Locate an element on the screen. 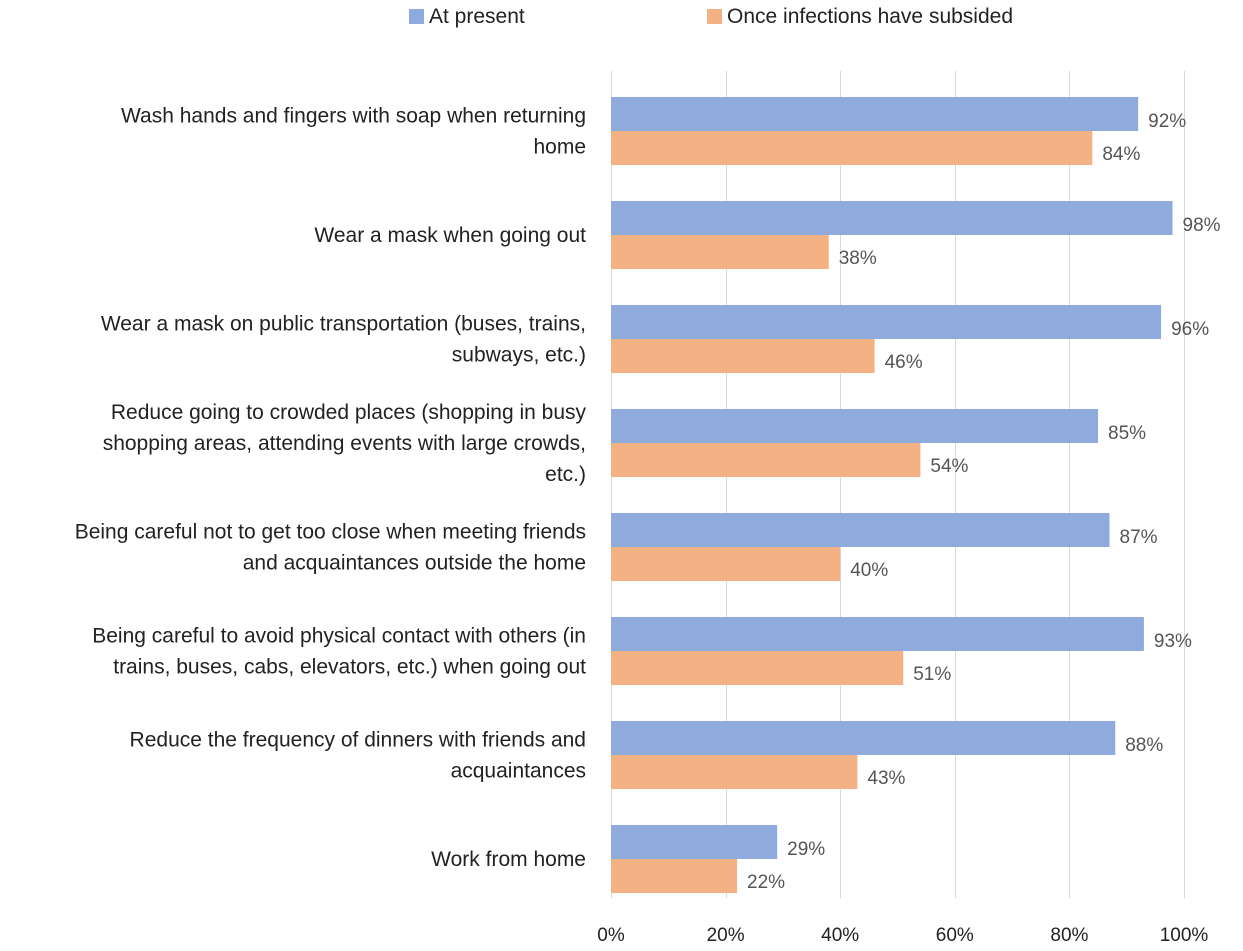 The height and width of the screenshot is (951, 1243). legend: At present Once infections have subsided is located at coordinates (711, 16).